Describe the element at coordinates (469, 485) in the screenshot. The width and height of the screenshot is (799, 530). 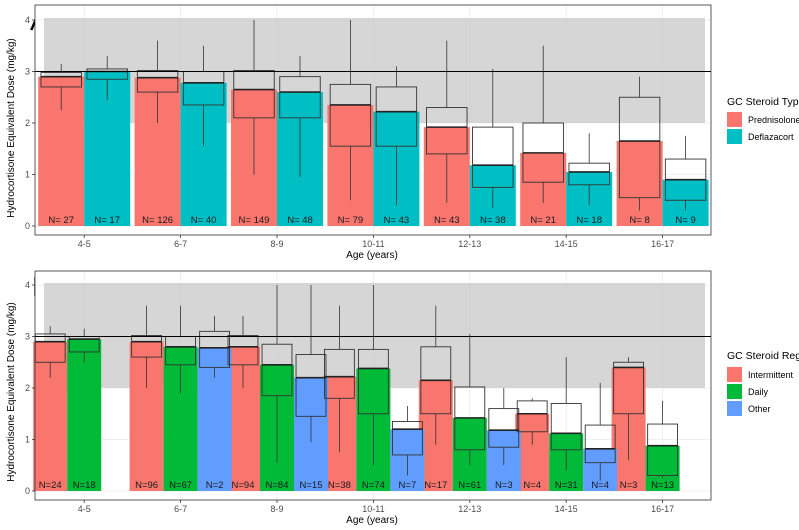
I see `panel-b-n-label: N=61` at that location.